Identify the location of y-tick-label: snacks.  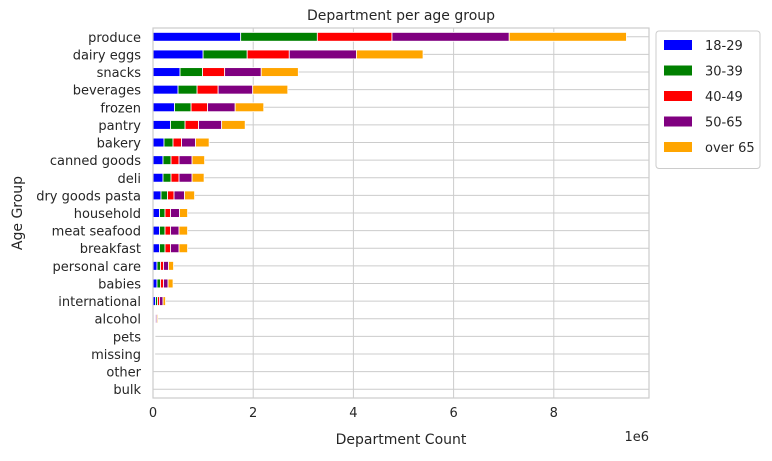
(119, 73).